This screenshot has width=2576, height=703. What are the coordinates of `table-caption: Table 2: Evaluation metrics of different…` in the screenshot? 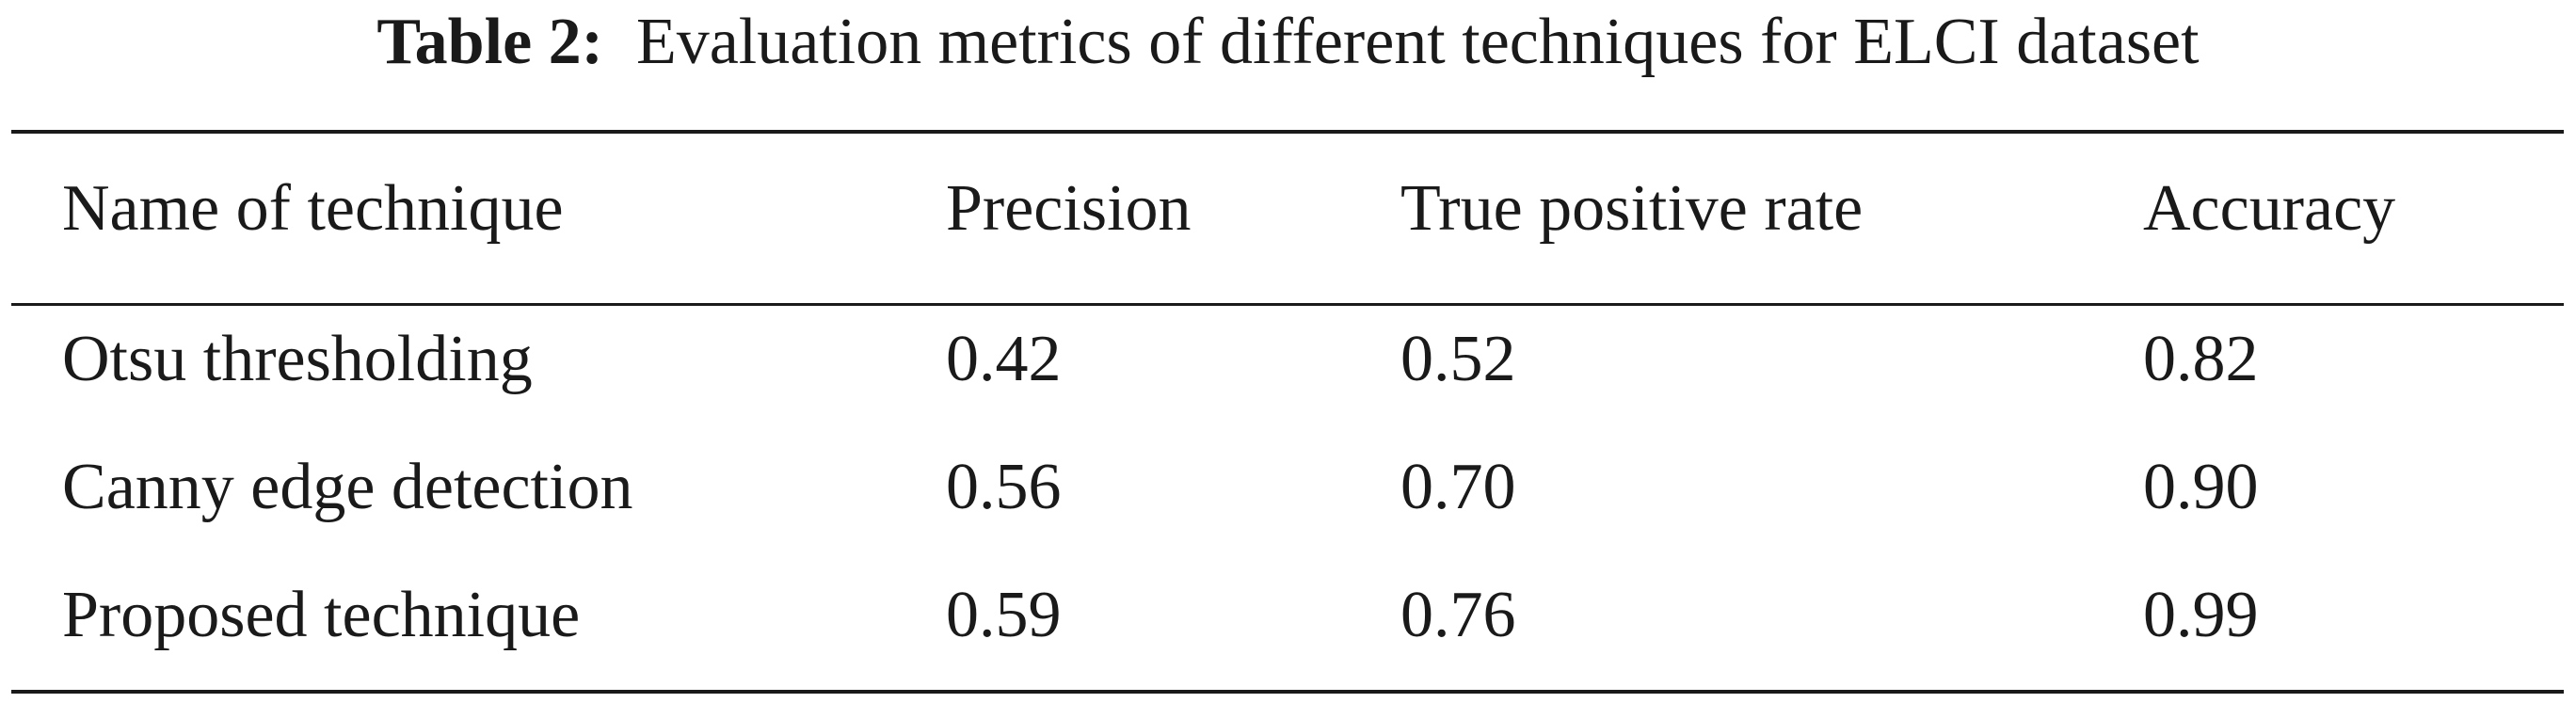 It's located at (1288, 43).